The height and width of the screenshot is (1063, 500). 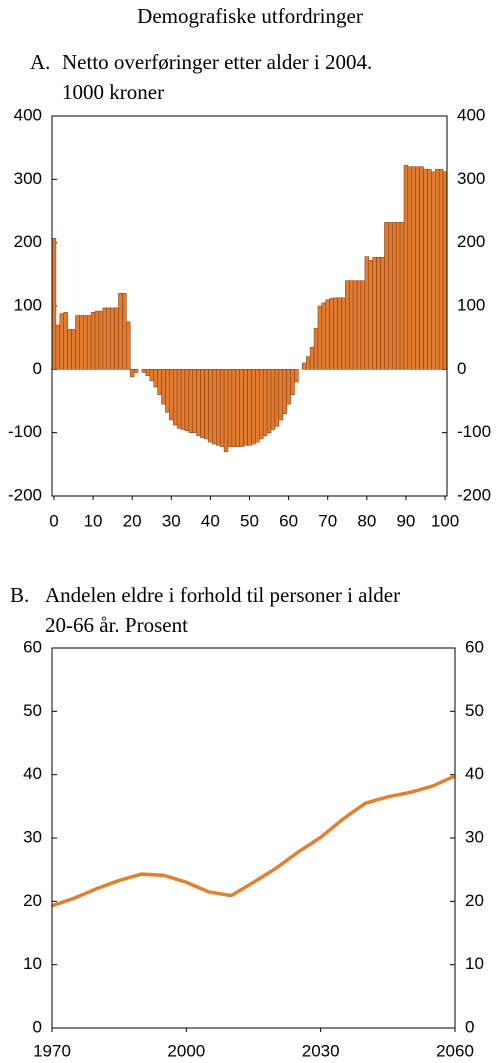 I want to click on y-tick-label: 0, so click(x=37, y=1026).